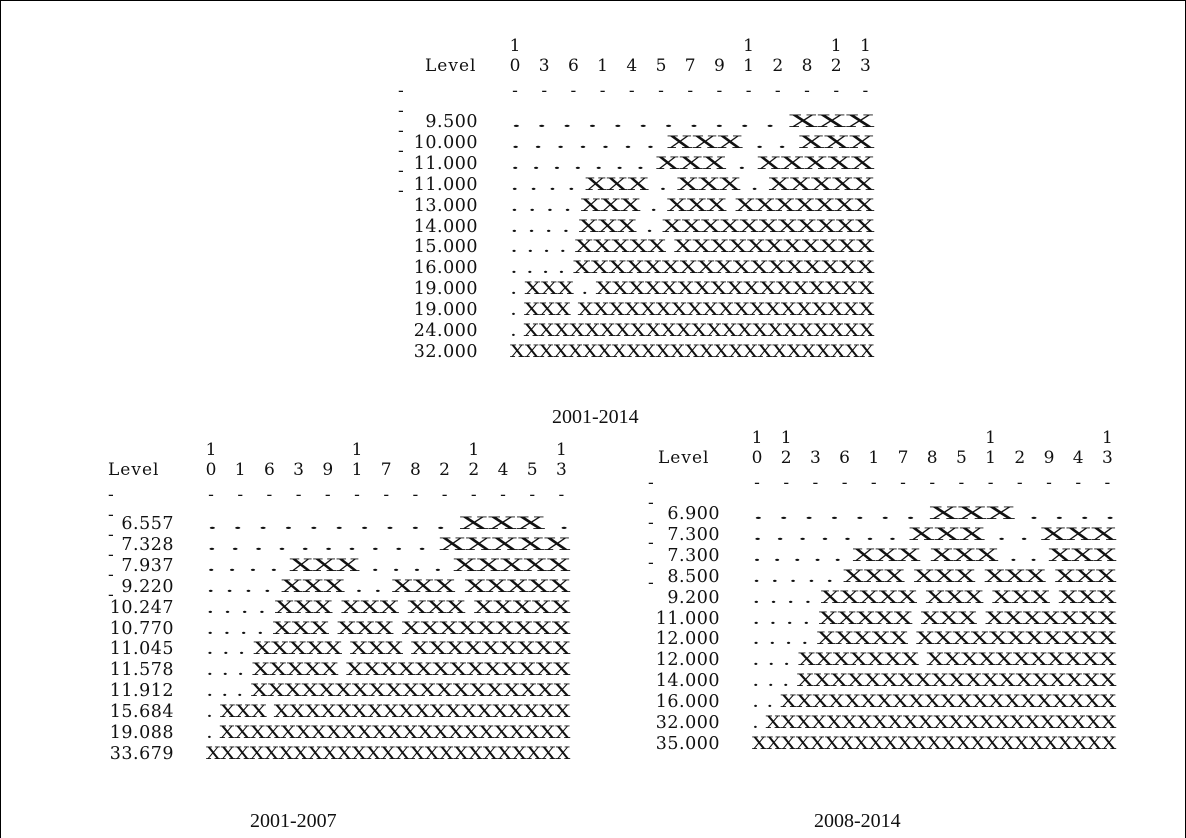  What do you see at coordinates (693, 514) in the screenshot?
I see `level-value: 6.900` at bounding box center [693, 514].